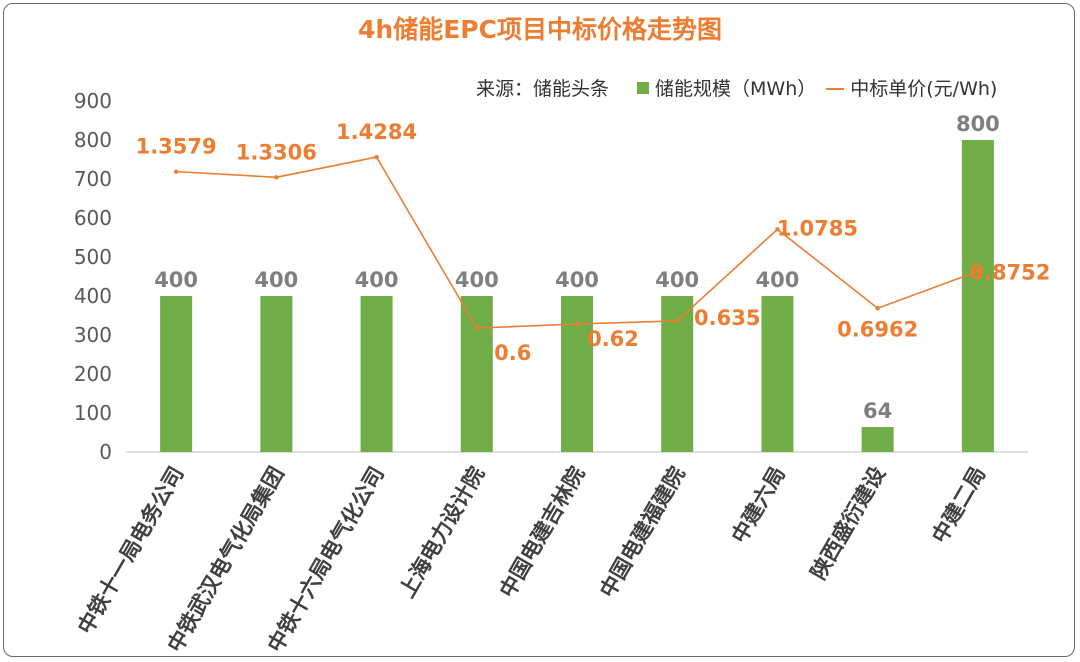 Image resolution: width=1080 pixels, height=662 pixels. What do you see at coordinates (93, 218) in the screenshot?
I see `y-tick-label: 600` at bounding box center [93, 218].